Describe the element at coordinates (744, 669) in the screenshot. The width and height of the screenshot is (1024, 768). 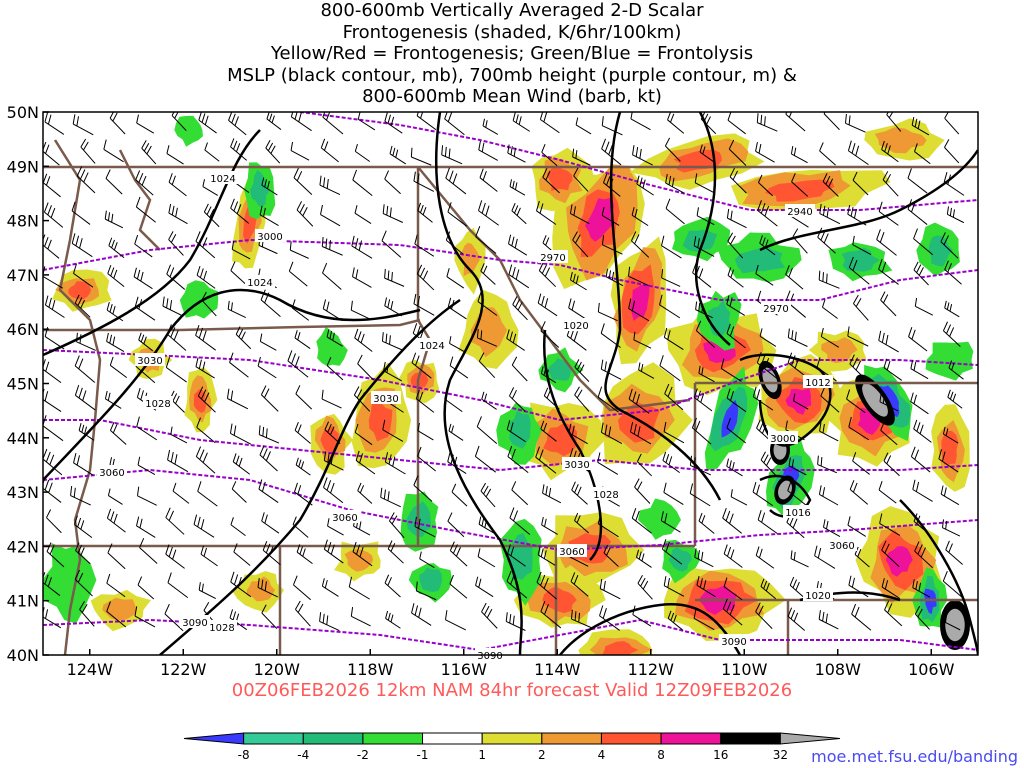
I see `lon-label-110W: 110W` at that location.